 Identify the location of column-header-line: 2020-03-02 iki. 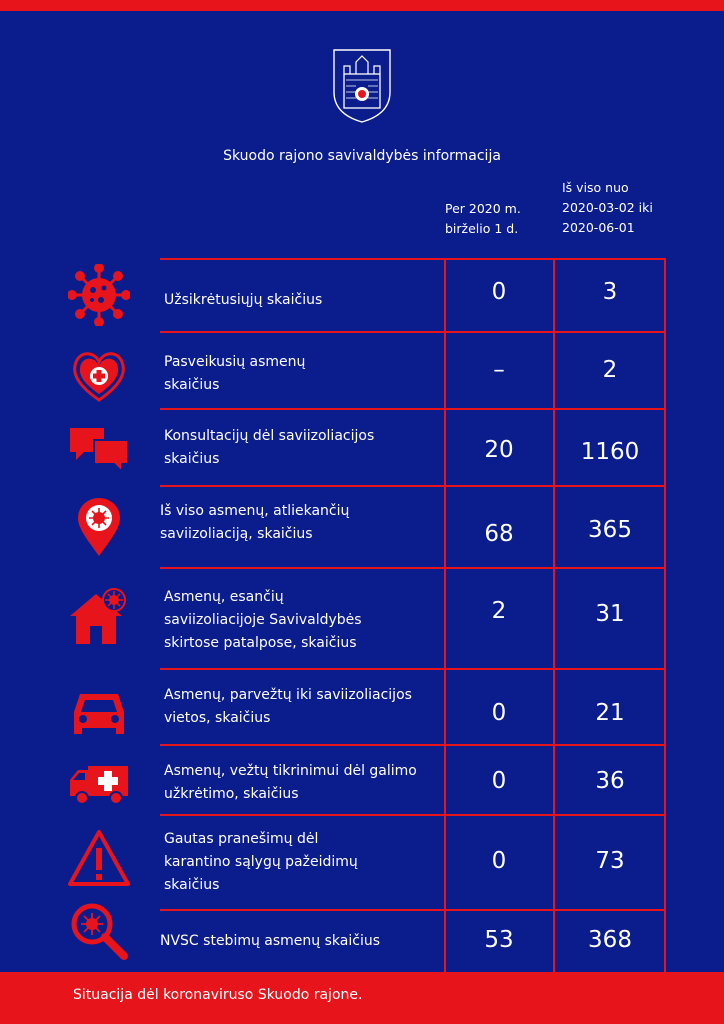
(607, 207).